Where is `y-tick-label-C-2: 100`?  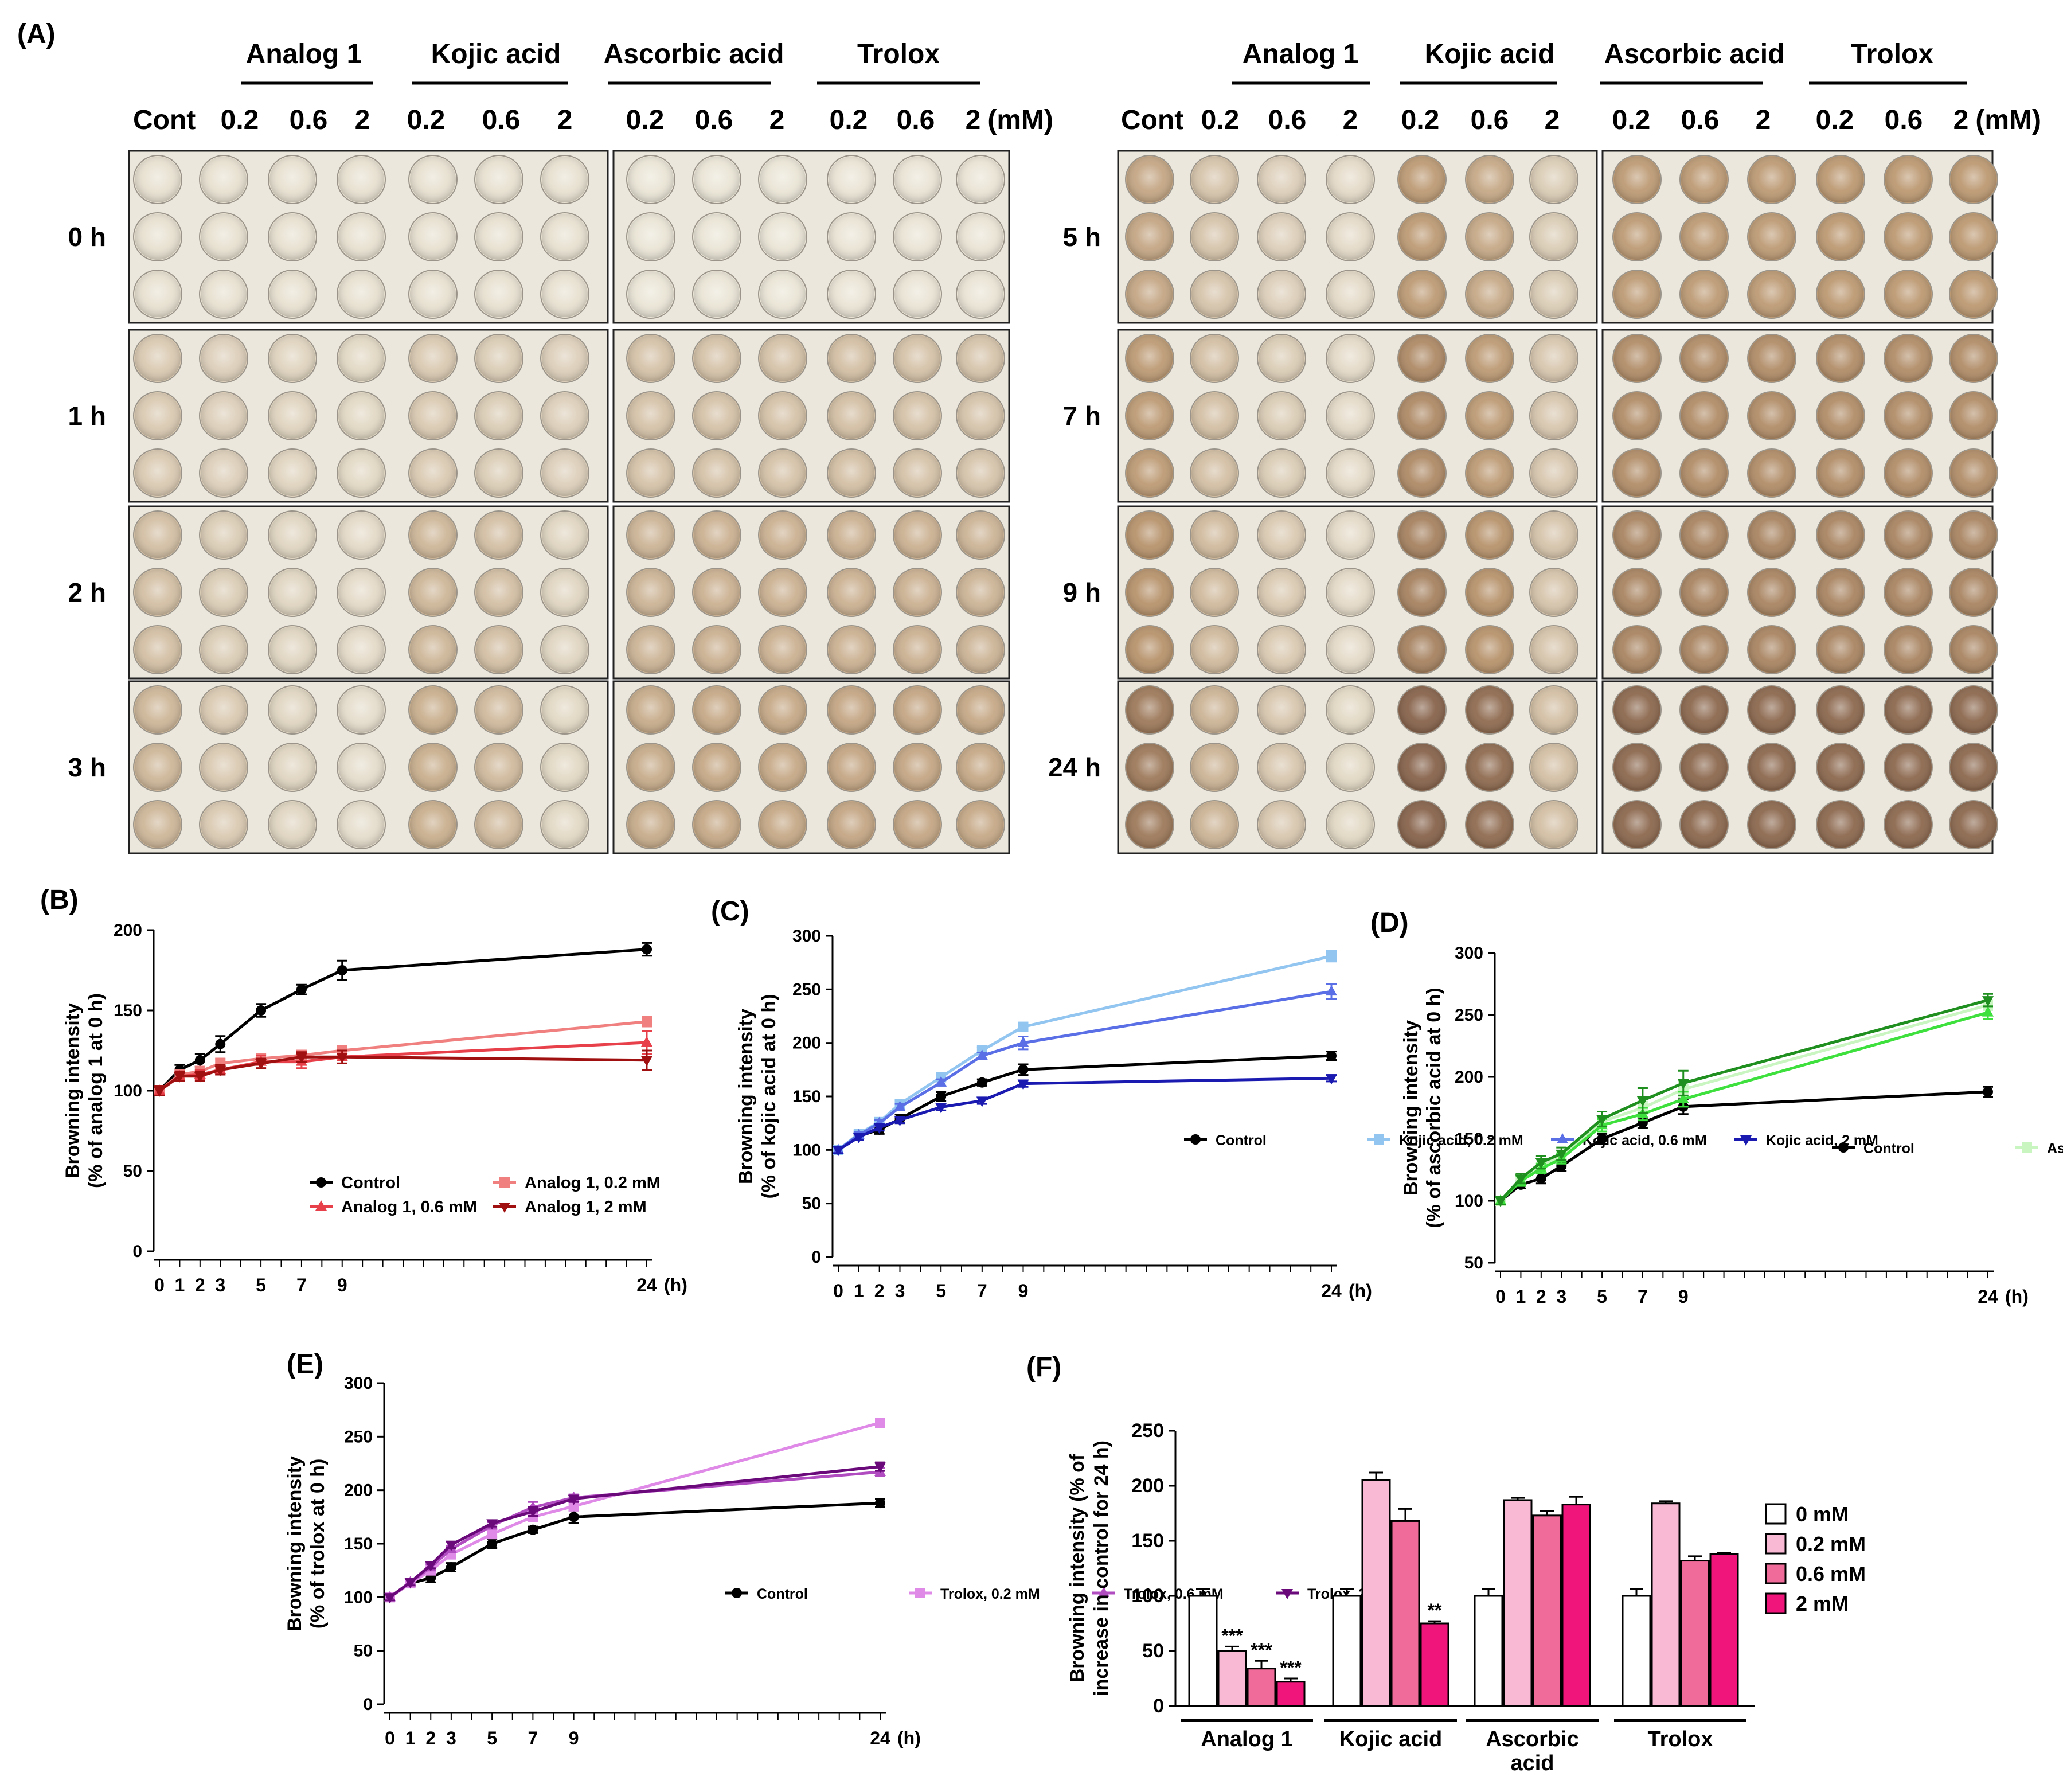 y-tick-label-C-2: 100 is located at coordinates (806, 1150).